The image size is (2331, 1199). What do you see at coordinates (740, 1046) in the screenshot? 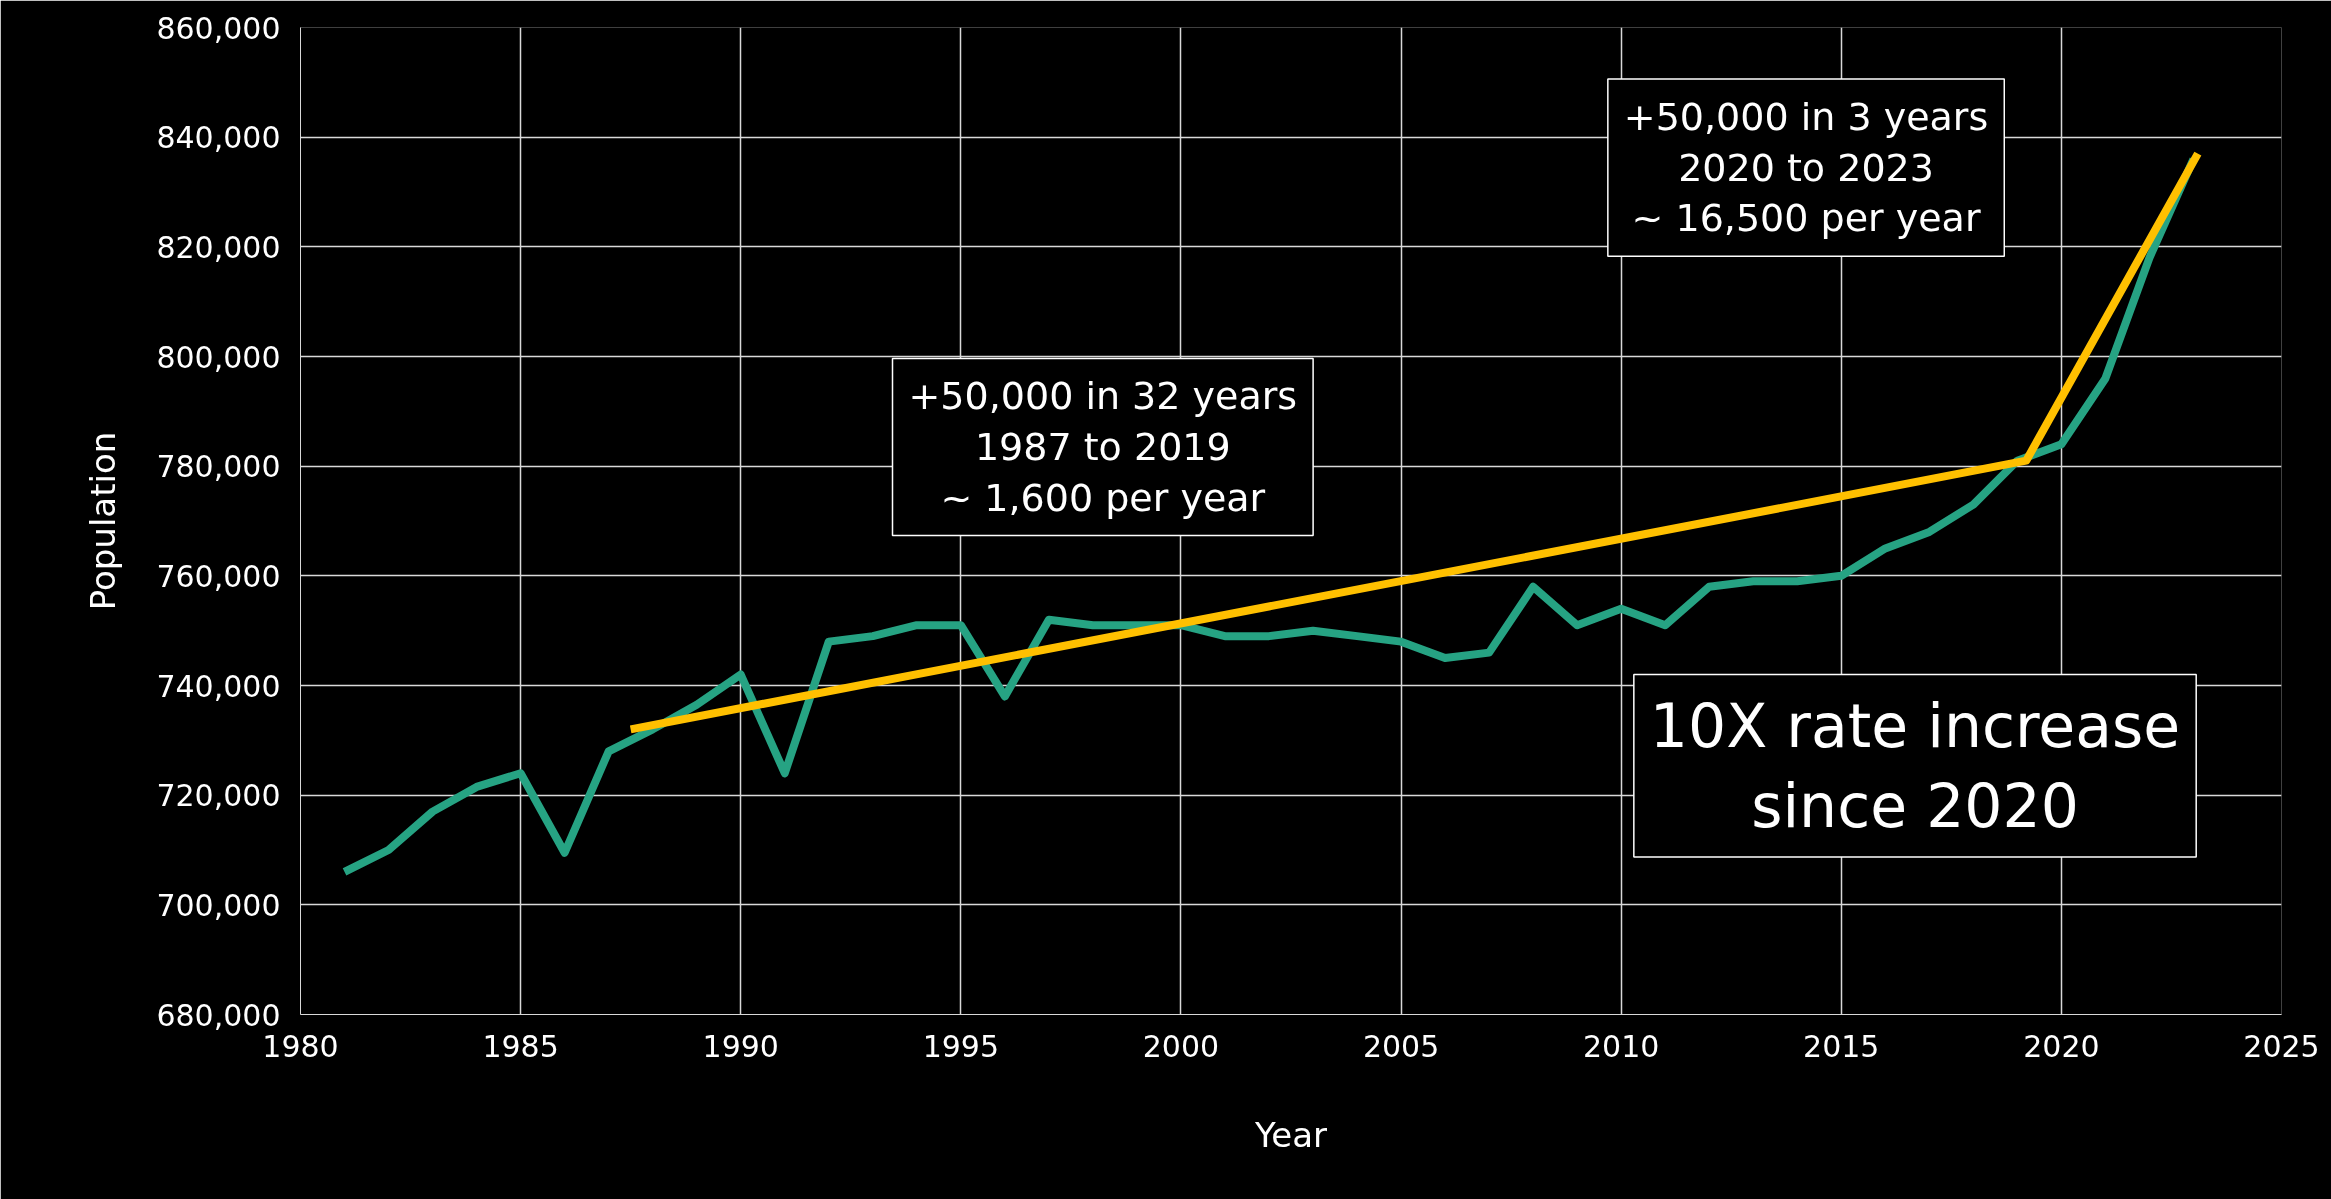
I see `x-tick-label: 1990` at bounding box center [740, 1046].